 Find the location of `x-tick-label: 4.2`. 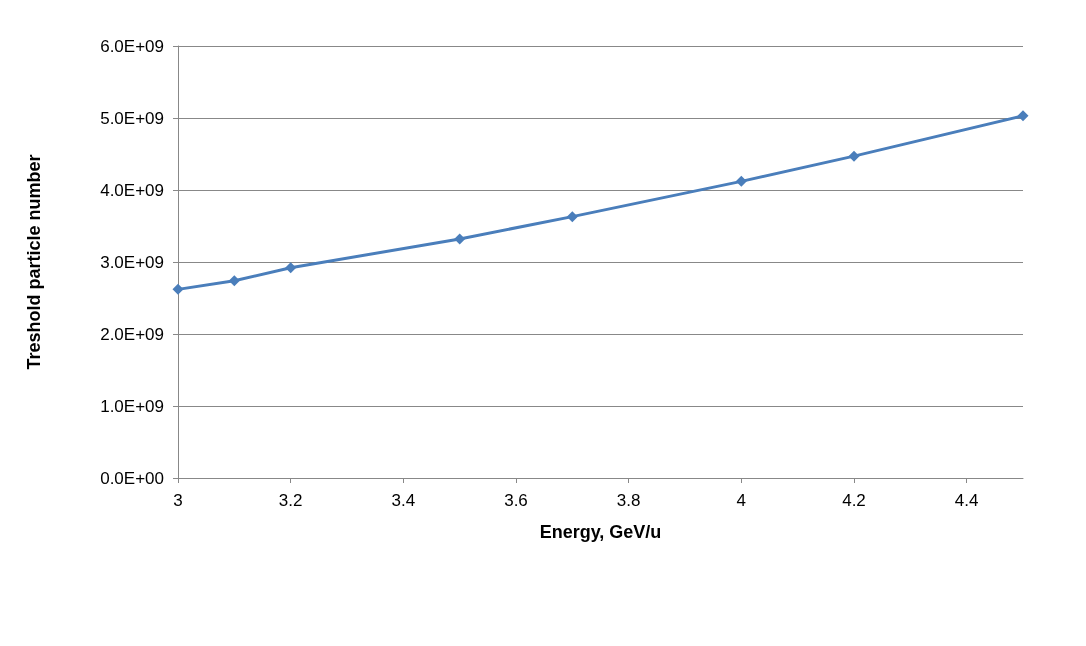

x-tick-label: 4.2 is located at coordinates (854, 500).